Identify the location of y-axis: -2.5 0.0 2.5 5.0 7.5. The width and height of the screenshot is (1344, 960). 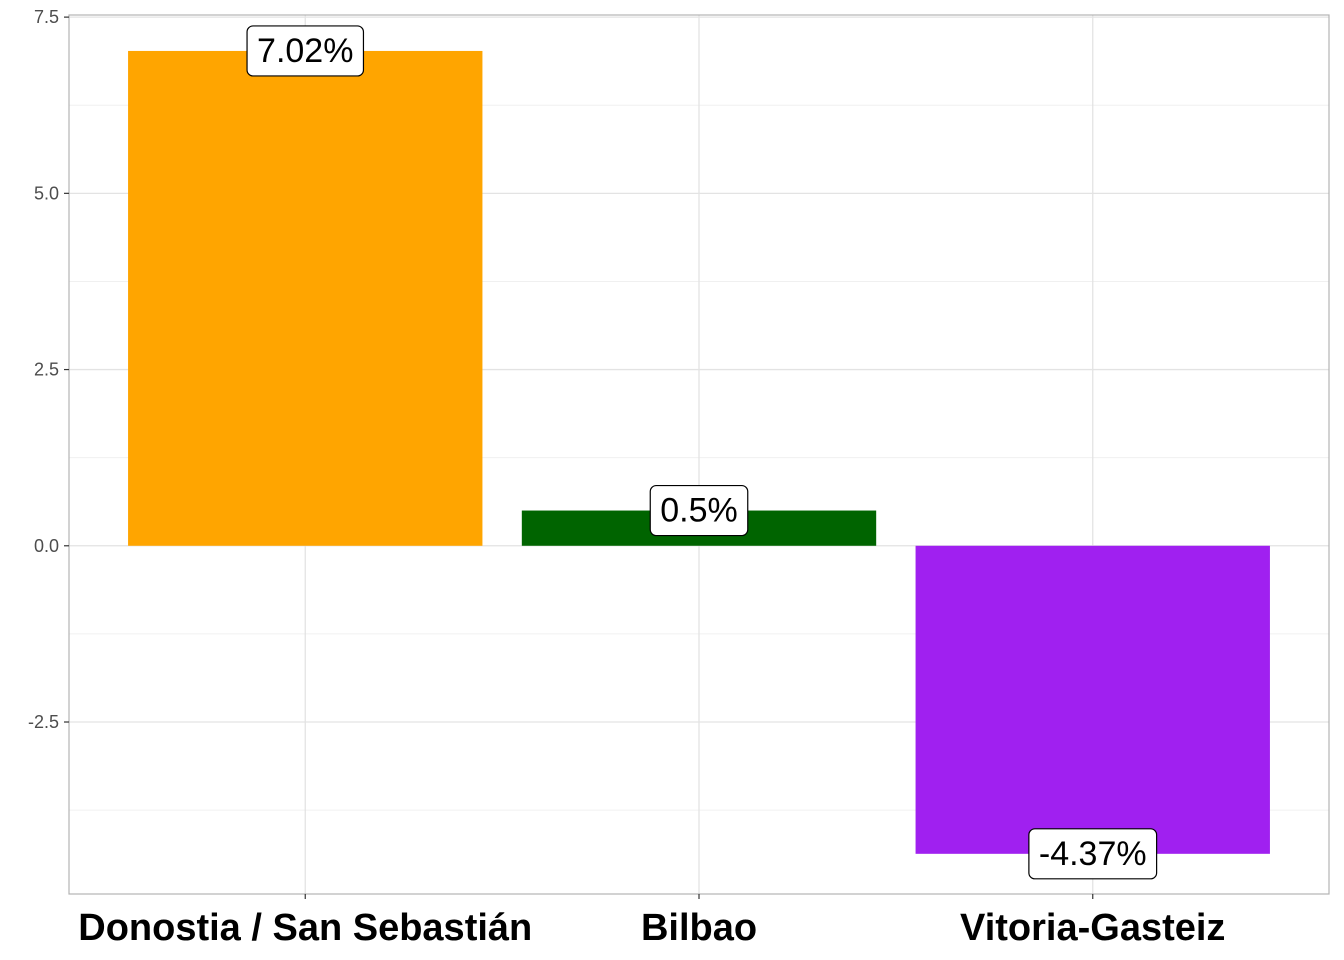
(48, 369).